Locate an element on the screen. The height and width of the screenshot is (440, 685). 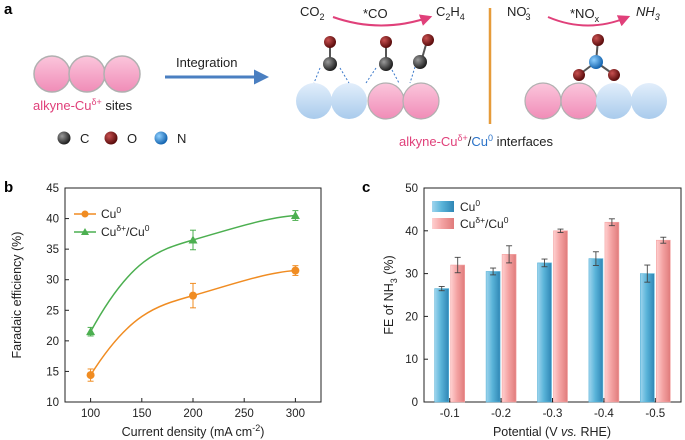
panel-b-label: b is located at coordinates (8, 187).